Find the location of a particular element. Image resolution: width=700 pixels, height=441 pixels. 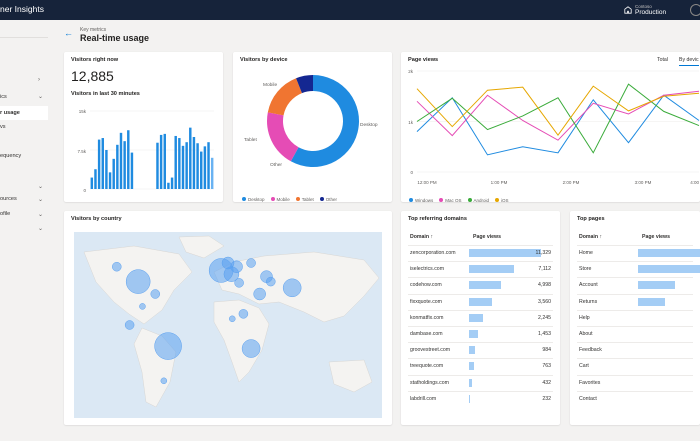

card-title: Top referring domains is located at coordinates (437, 219).